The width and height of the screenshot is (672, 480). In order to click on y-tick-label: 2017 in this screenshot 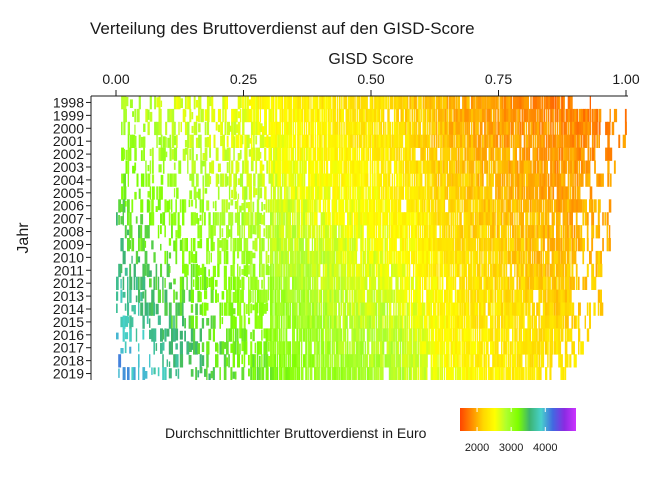, I will do `click(68, 348)`.